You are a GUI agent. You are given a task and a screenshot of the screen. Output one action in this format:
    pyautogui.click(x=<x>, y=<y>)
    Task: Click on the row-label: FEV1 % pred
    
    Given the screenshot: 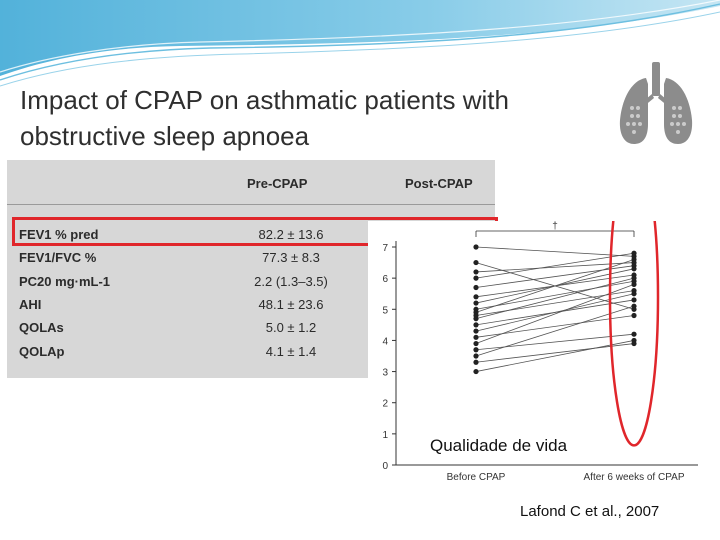 What is the action you would take?
    pyautogui.click(x=59, y=234)
    